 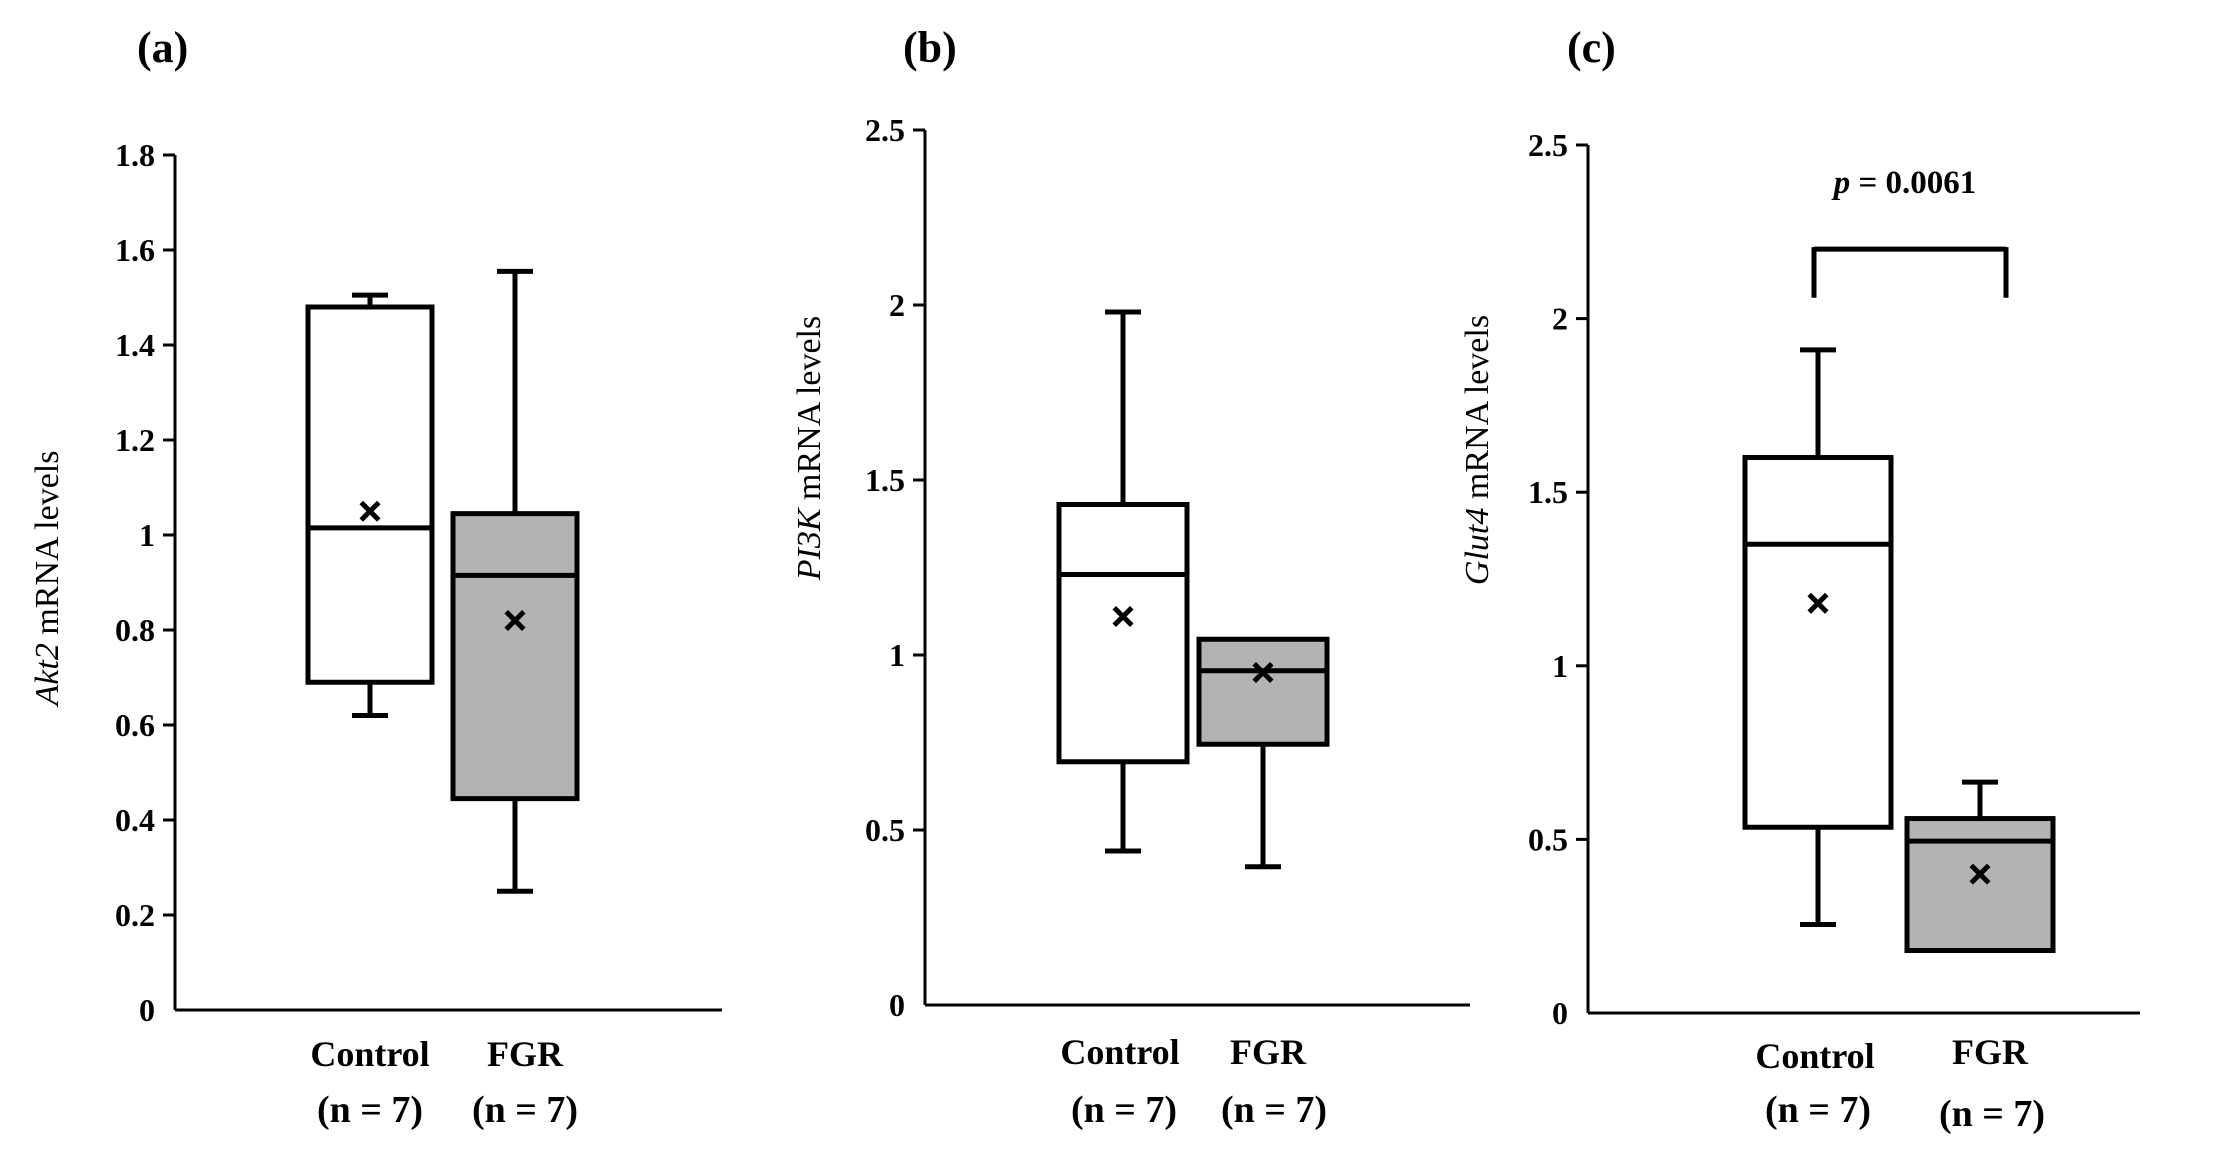 What do you see at coordinates (1818, 642) in the screenshot?
I see `box-control-c` at bounding box center [1818, 642].